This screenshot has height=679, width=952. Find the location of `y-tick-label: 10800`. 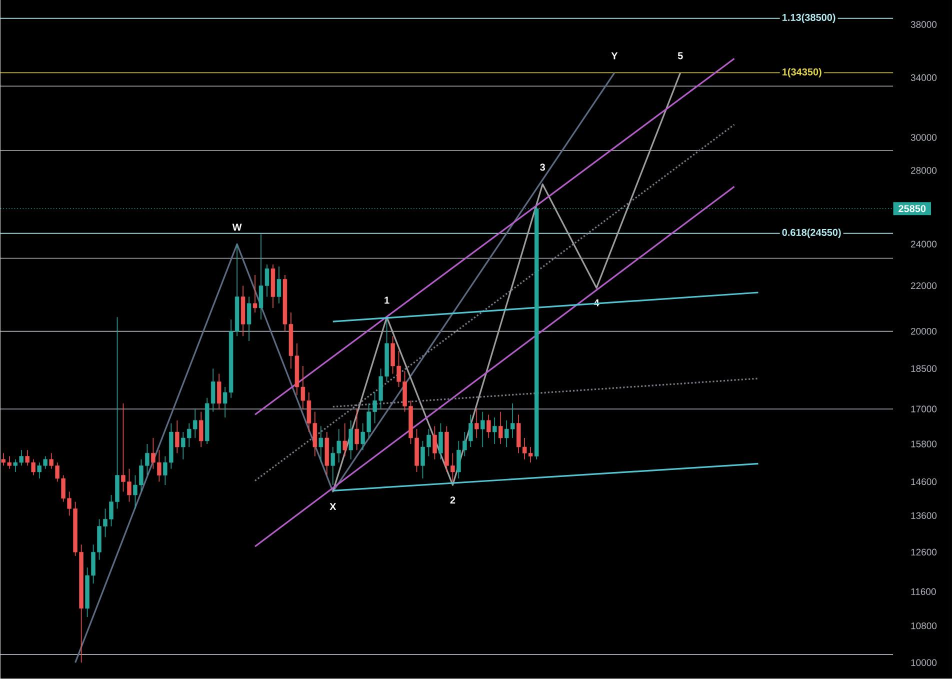

y-tick-label: 10800 is located at coordinates (924, 626).